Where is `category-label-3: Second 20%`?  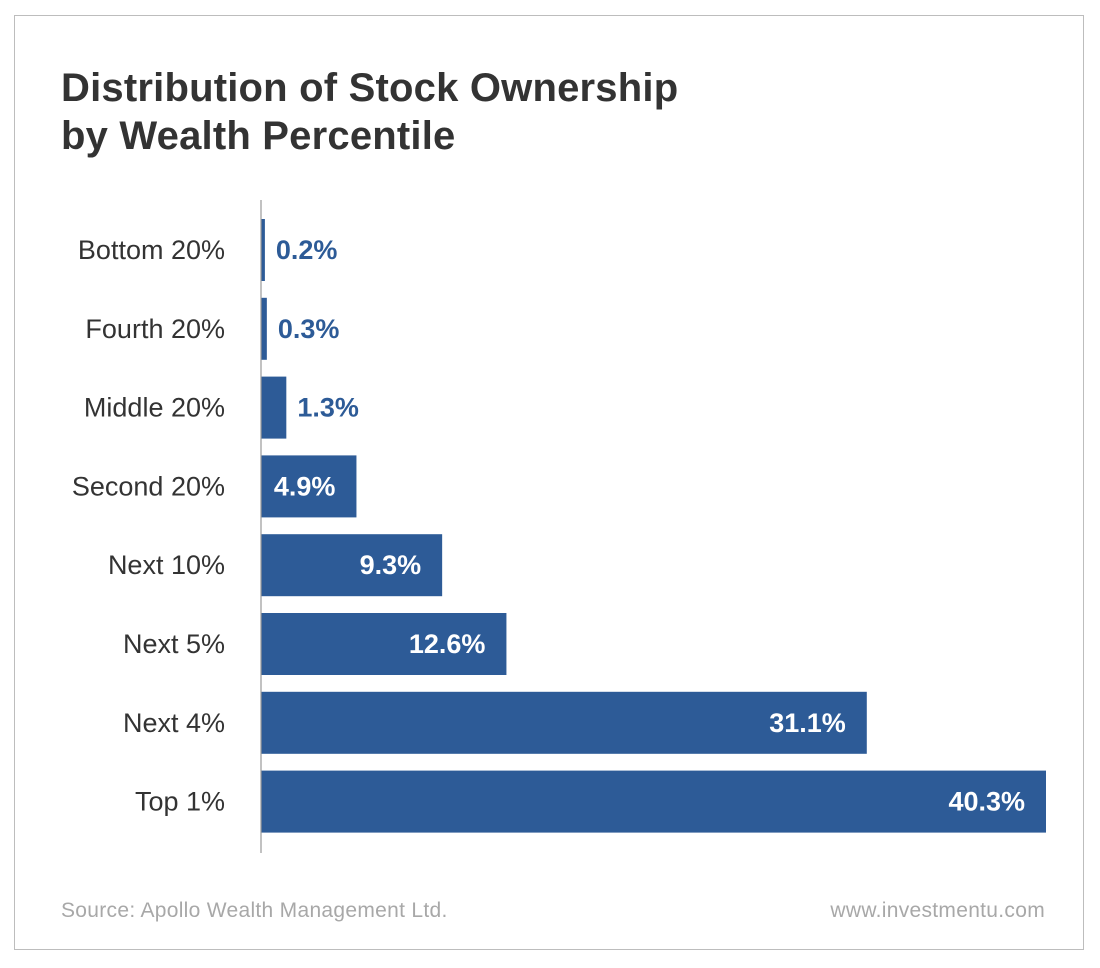 category-label-3: Second 20% is located at coordinates (148, 486).